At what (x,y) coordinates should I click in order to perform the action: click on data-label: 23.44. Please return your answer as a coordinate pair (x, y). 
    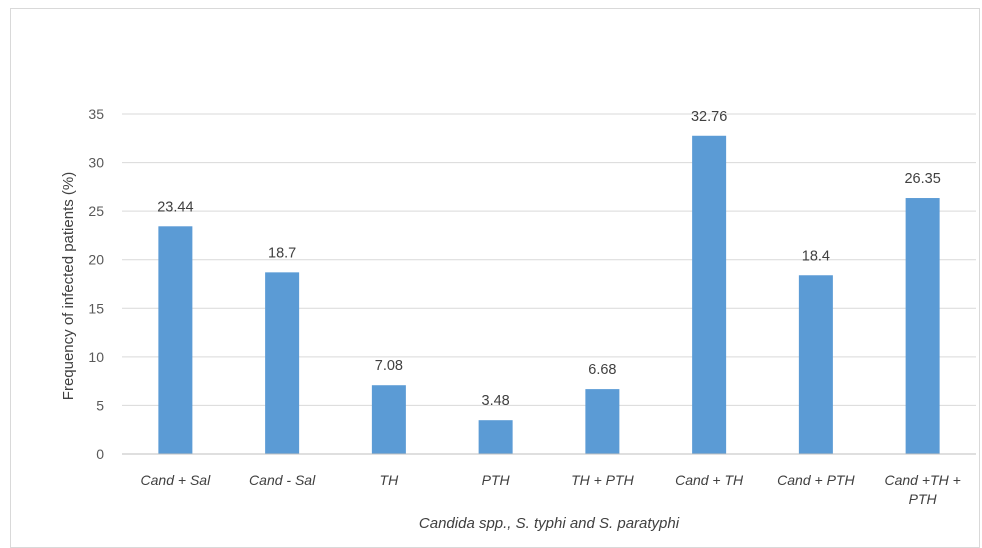
    Looking at the image, I should click on (175, 207).